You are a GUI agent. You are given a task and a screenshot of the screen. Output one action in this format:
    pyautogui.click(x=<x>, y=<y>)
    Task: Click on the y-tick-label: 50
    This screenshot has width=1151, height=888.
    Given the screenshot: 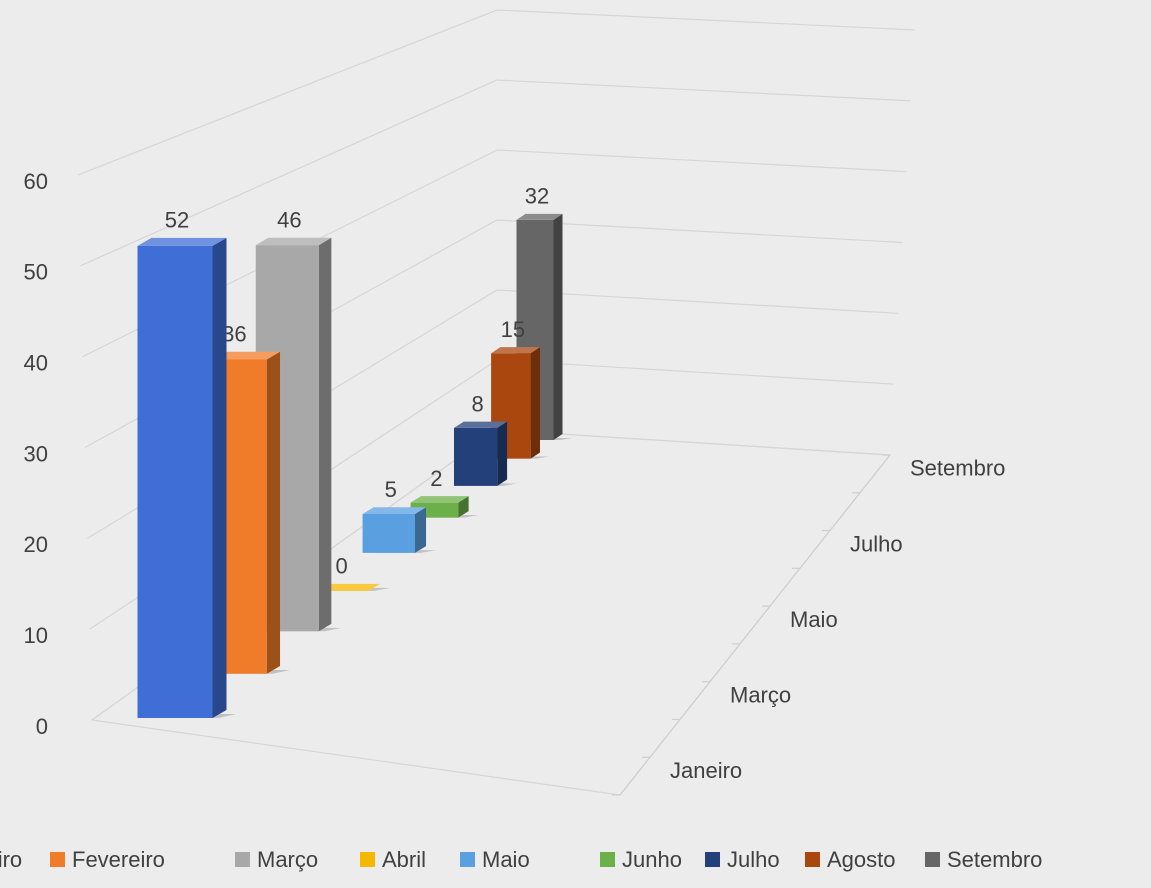 What is the action you would take?
    pyautogui.click(x=36, y=272)
    